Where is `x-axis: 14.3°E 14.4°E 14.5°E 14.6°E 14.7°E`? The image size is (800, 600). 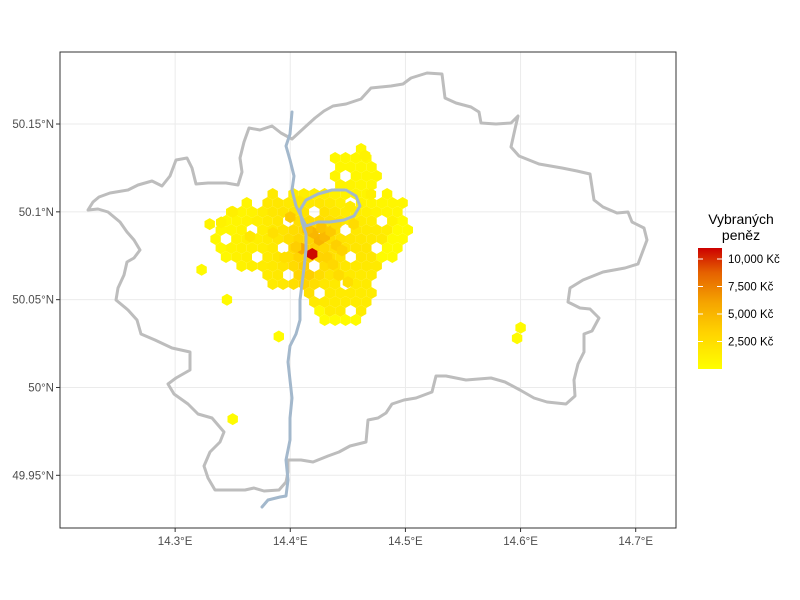
x-axis: 14.3°E 14.4°E 14.5°E 14.6°E 14.7°E is located at coordinates (405, 538).